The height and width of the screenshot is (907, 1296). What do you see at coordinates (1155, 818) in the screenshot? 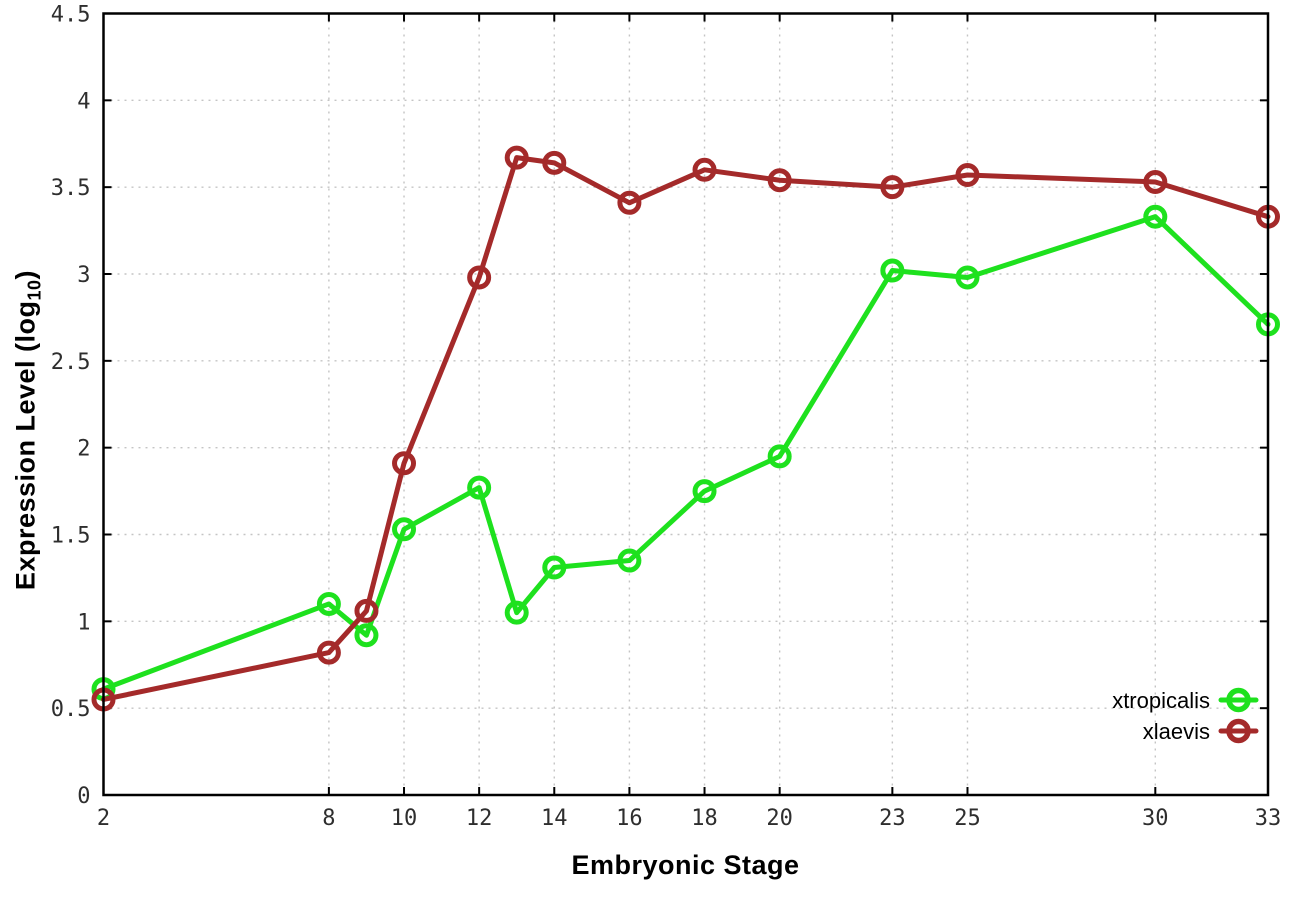
I see `x-tick-label: 30` at bounding box center [1155, 818].